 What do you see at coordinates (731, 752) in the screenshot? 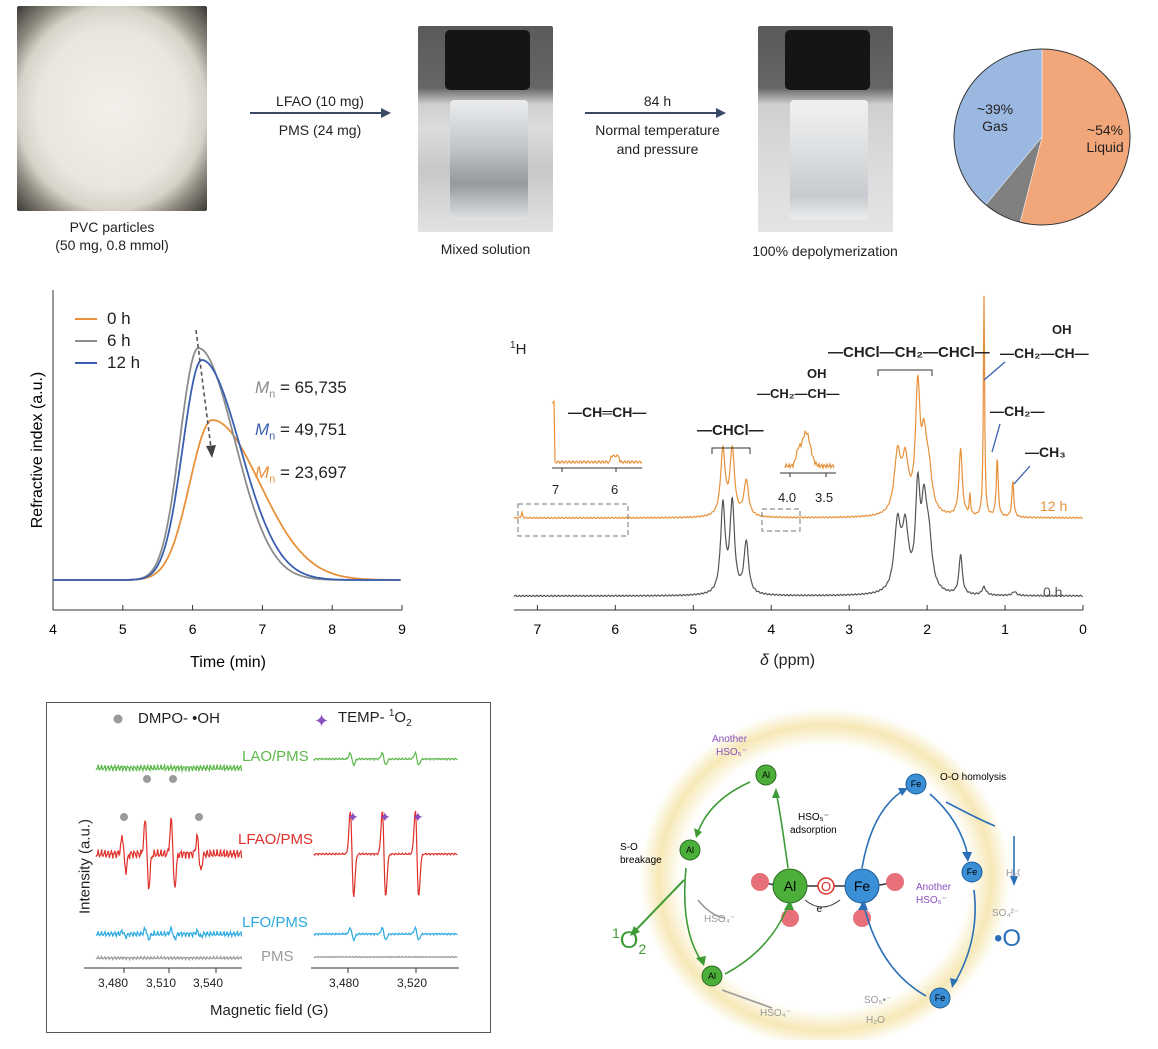
I see `another-hso5-top-2: HSO₅⁻` at bounding box center [731, 752].